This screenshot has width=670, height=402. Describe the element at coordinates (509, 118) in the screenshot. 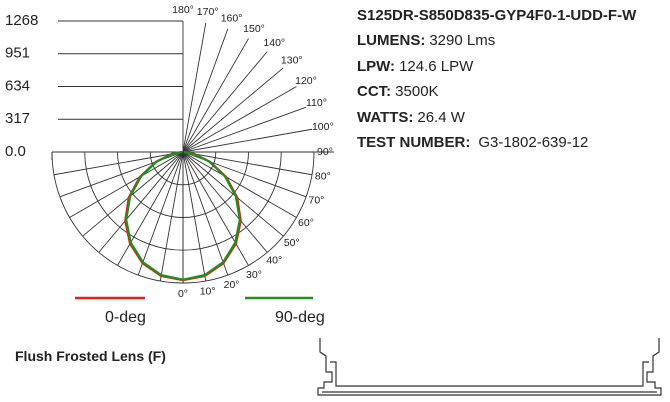

I see `spec-row: WATTS: 26.4 W` at that location.